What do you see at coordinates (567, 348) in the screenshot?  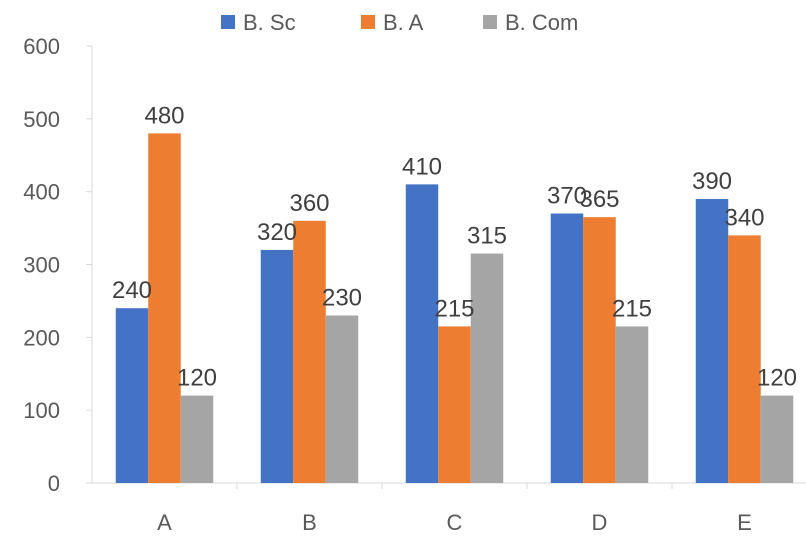 I see `bar-b-sc-d` at bounding box center [567, 348].